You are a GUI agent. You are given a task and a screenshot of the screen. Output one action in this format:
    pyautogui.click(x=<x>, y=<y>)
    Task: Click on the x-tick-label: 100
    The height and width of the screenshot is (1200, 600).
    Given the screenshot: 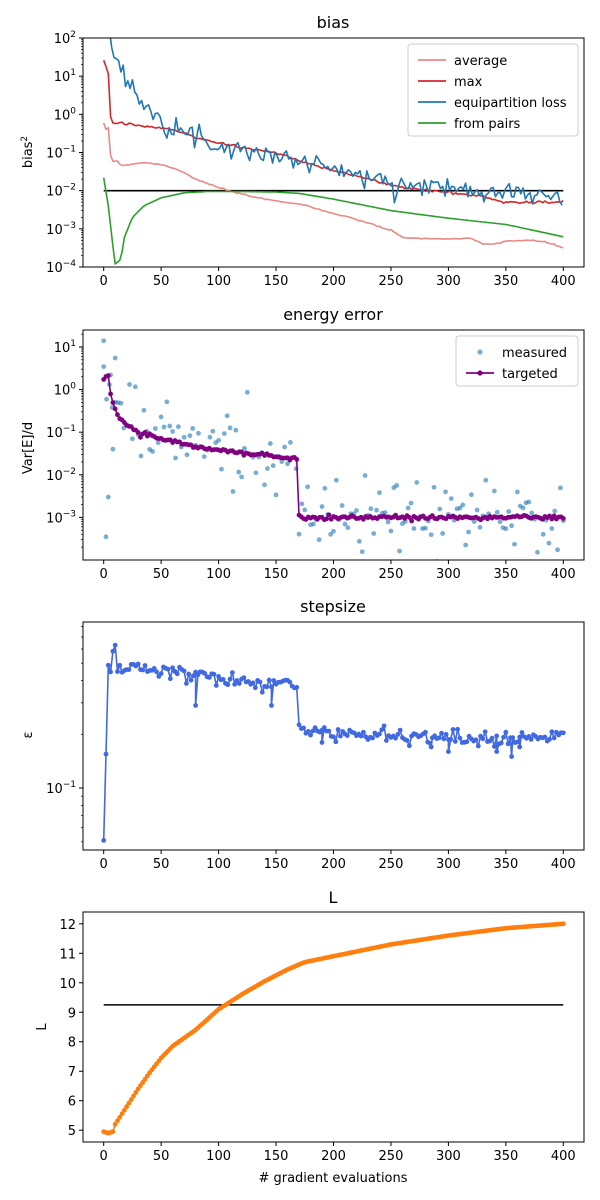 What is the action you would take?
    pyautogui.click(x=218, y=574)
    